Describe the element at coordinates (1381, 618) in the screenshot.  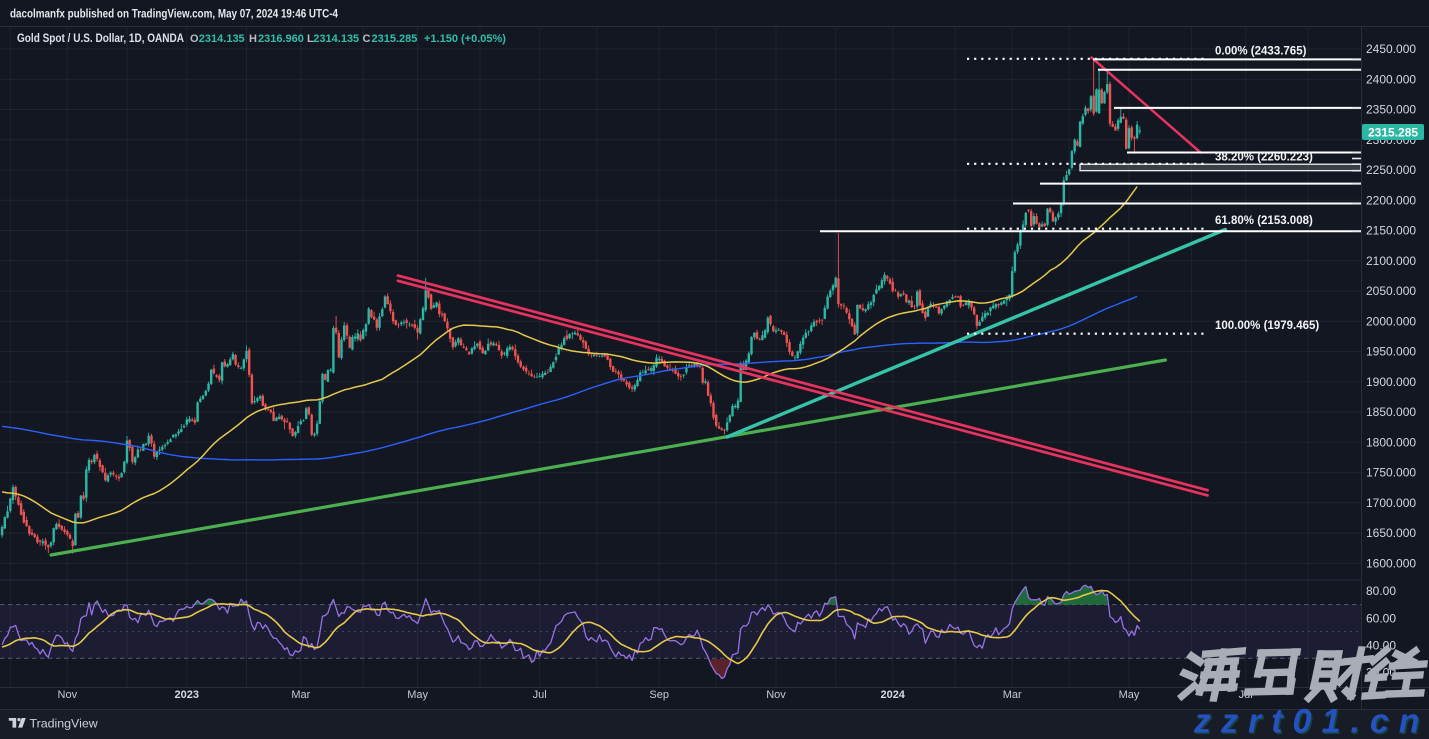
I see `svg-text: 60.00` at that location.